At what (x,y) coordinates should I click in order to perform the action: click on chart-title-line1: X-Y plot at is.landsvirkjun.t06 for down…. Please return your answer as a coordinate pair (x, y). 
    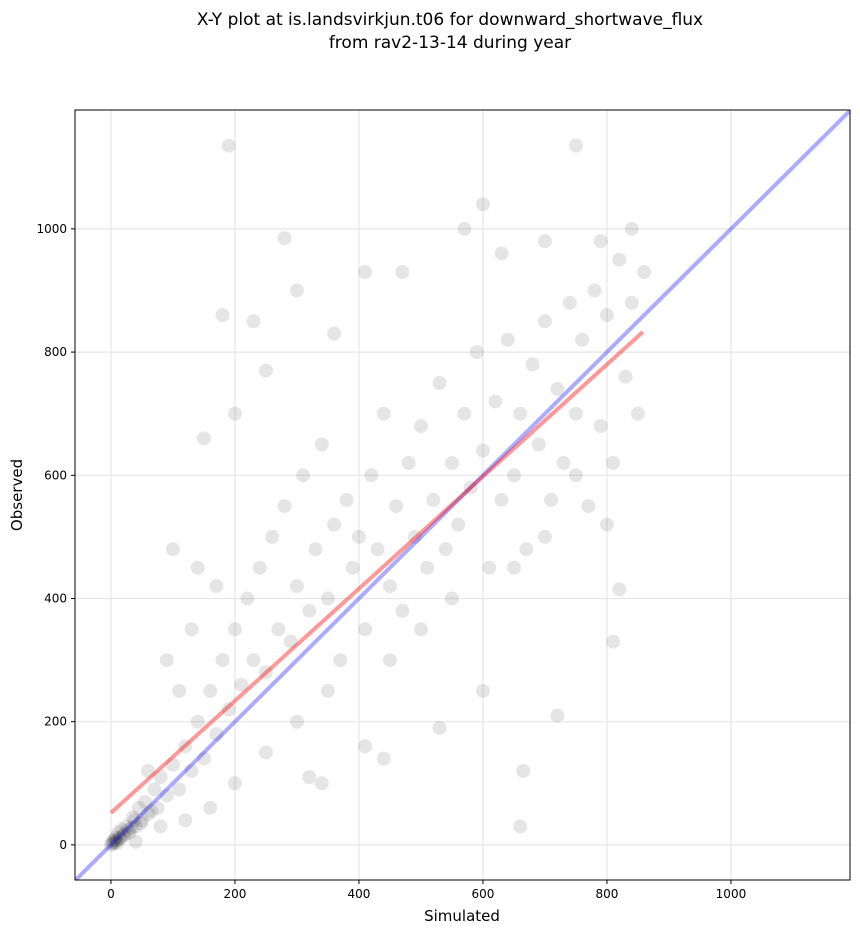
    Looking at the image, I should click on (450, 20).